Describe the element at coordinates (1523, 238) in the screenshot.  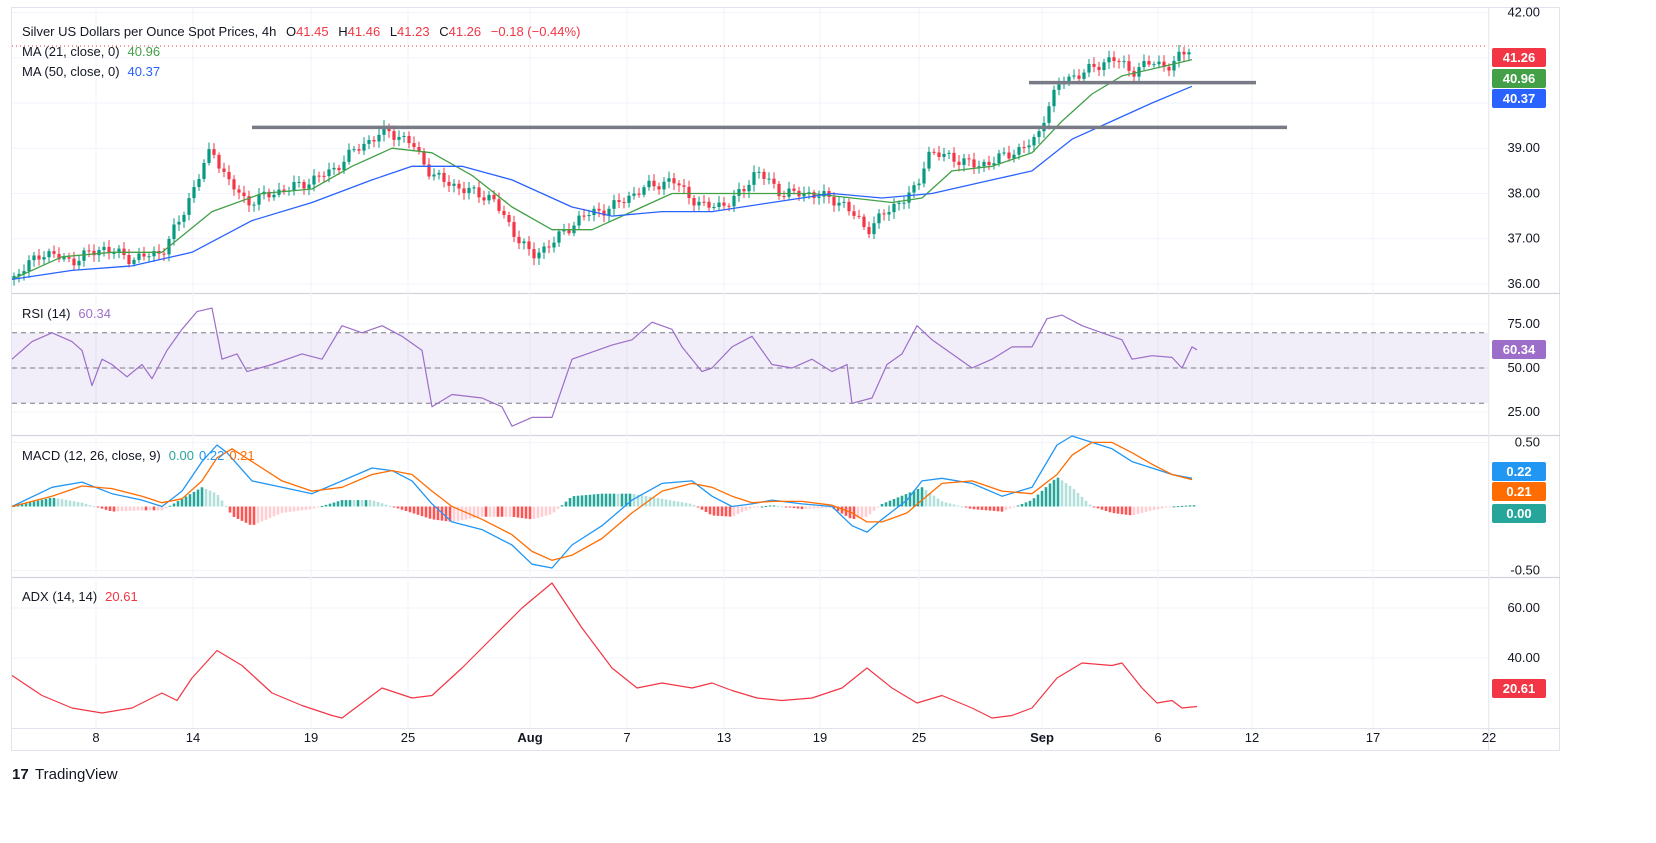
I see `price-tick-label: 37.00` at that location.